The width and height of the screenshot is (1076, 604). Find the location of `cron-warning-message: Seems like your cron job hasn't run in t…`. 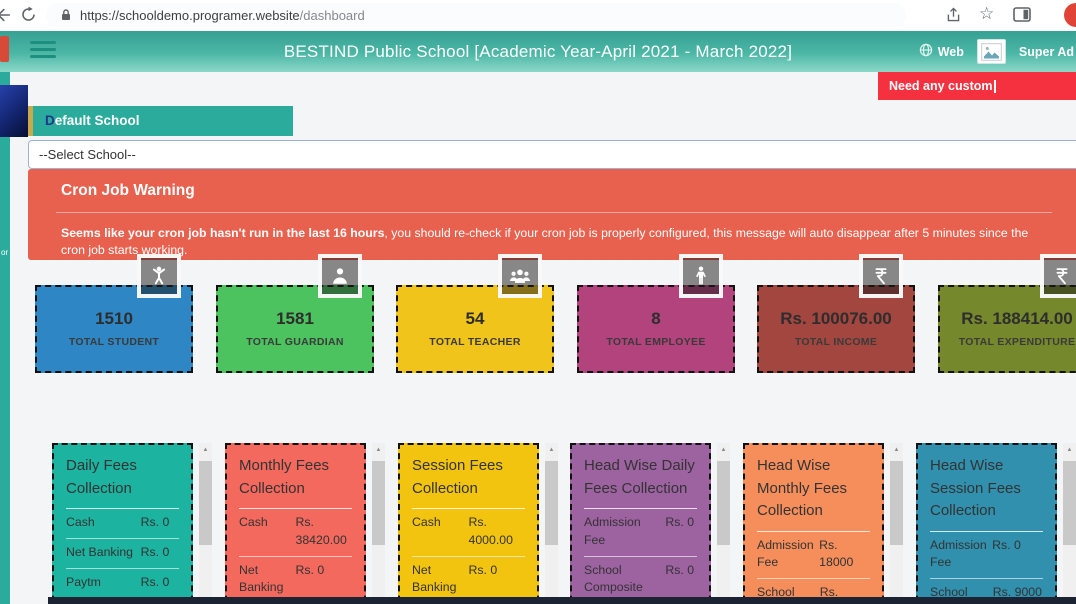

cron-warning-message: Seems like your cron job hasn't run in t… is located at coordinates (545, 242).